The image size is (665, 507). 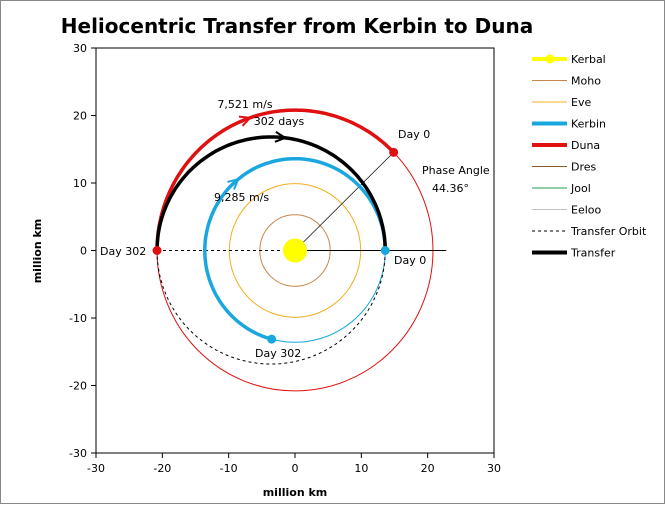 What do you see at coordinates (83, 251) in the screenshot?
I see `y-tick-label: 0` at bounding box center [83, 251].